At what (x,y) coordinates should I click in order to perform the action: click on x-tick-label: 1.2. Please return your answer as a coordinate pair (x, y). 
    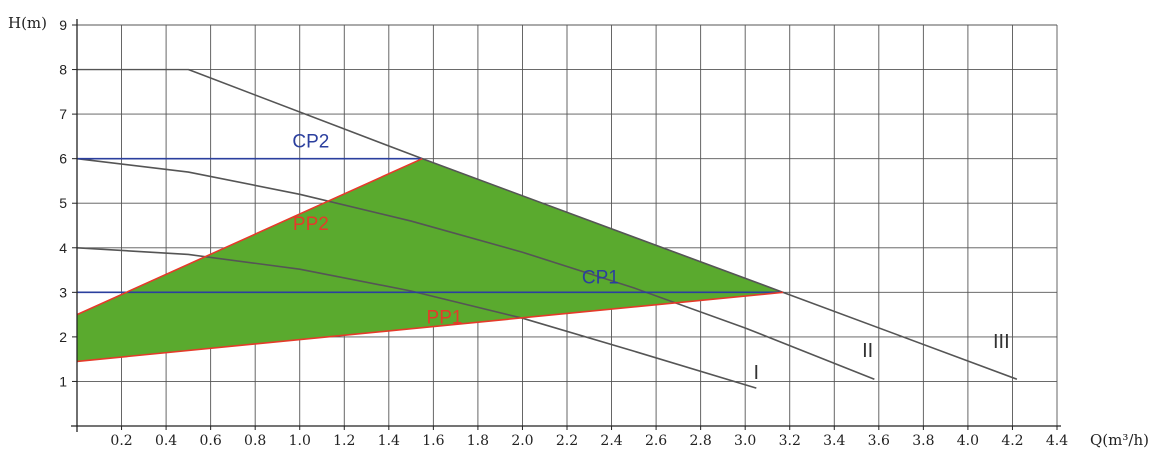
    Looking at the image, I should click on (344, 441).